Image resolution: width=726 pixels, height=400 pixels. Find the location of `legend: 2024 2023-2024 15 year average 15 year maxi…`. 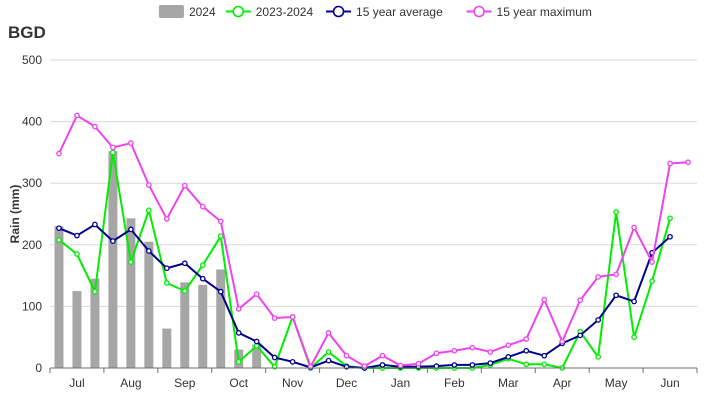

legend: 2024 2023-2024 15 year average 15 year maxi… is located at coordinates (375, 12).